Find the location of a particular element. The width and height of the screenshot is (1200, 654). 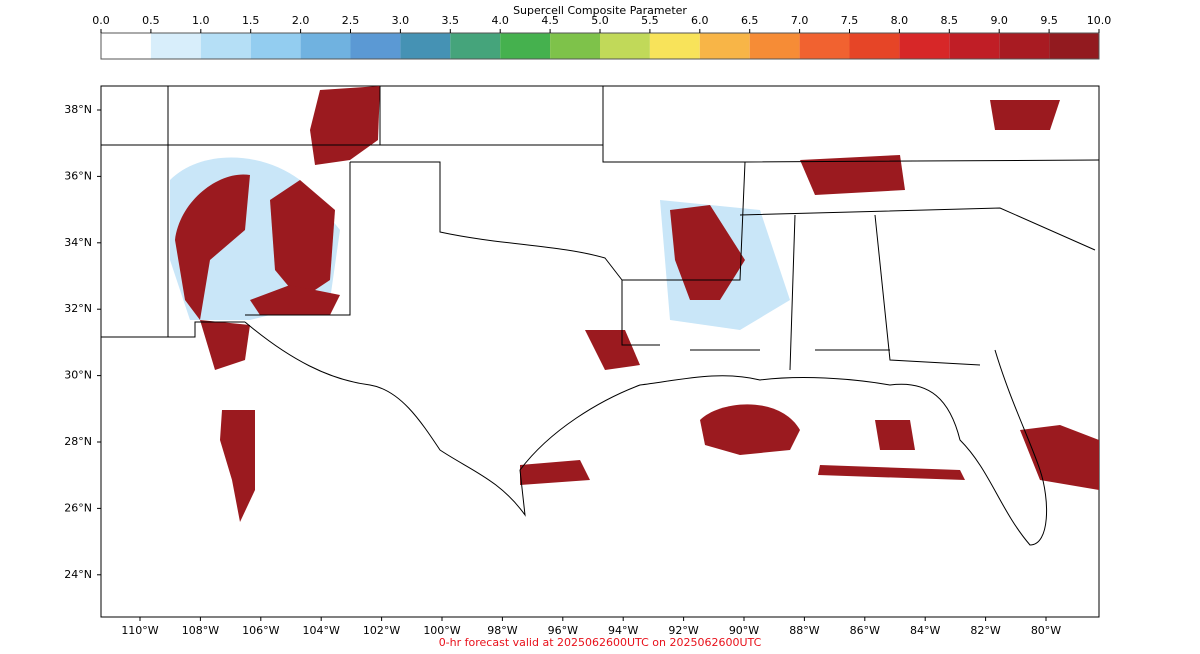

colorbar-tick-label: 5.0 is located at coordinates (600, 20).